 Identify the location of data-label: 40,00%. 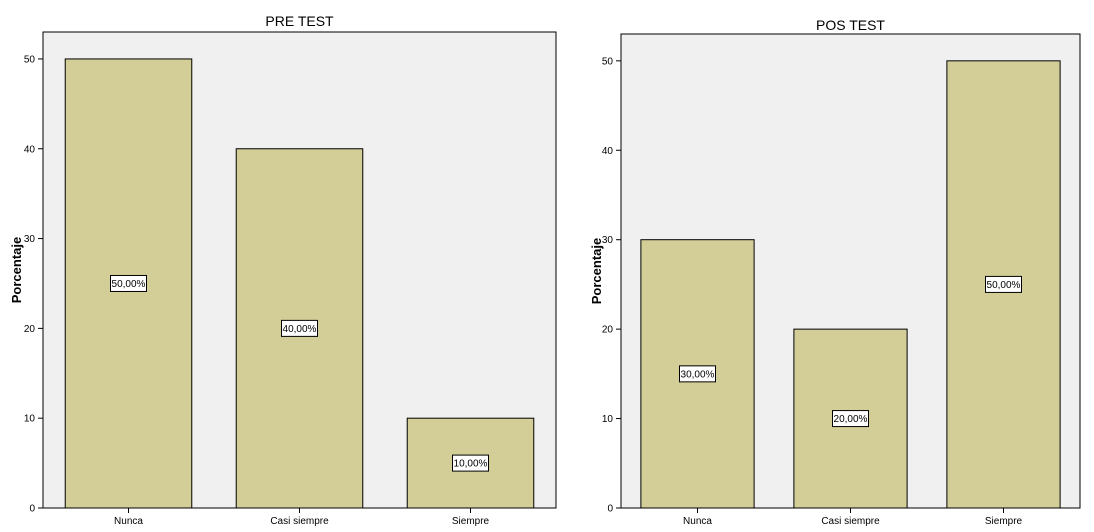
(300, 329).